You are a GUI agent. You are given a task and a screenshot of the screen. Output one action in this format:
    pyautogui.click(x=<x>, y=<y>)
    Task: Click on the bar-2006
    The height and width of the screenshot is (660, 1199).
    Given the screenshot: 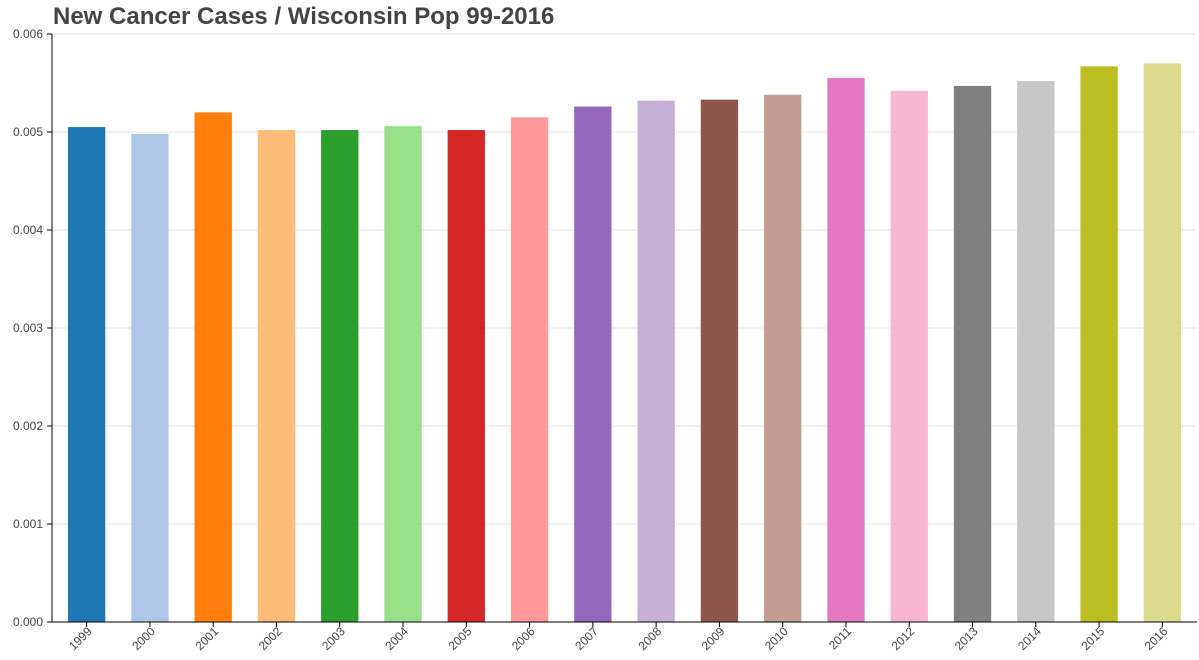 What is the action you would take?
    pyautogui.click(x=529, y=370)
    